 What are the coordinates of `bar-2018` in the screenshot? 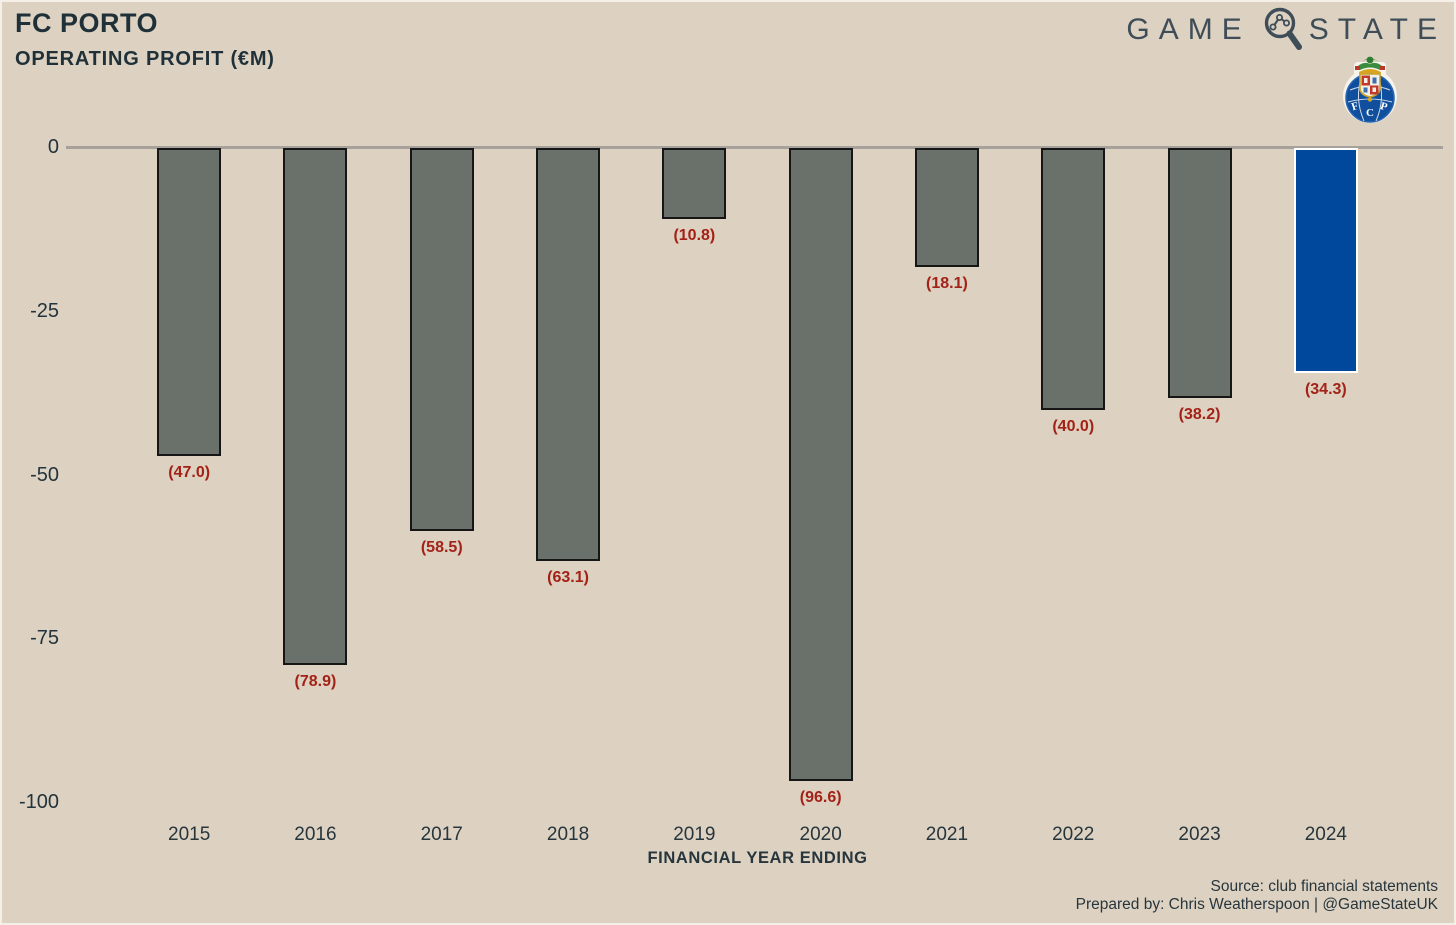 It's located at (568, 355).